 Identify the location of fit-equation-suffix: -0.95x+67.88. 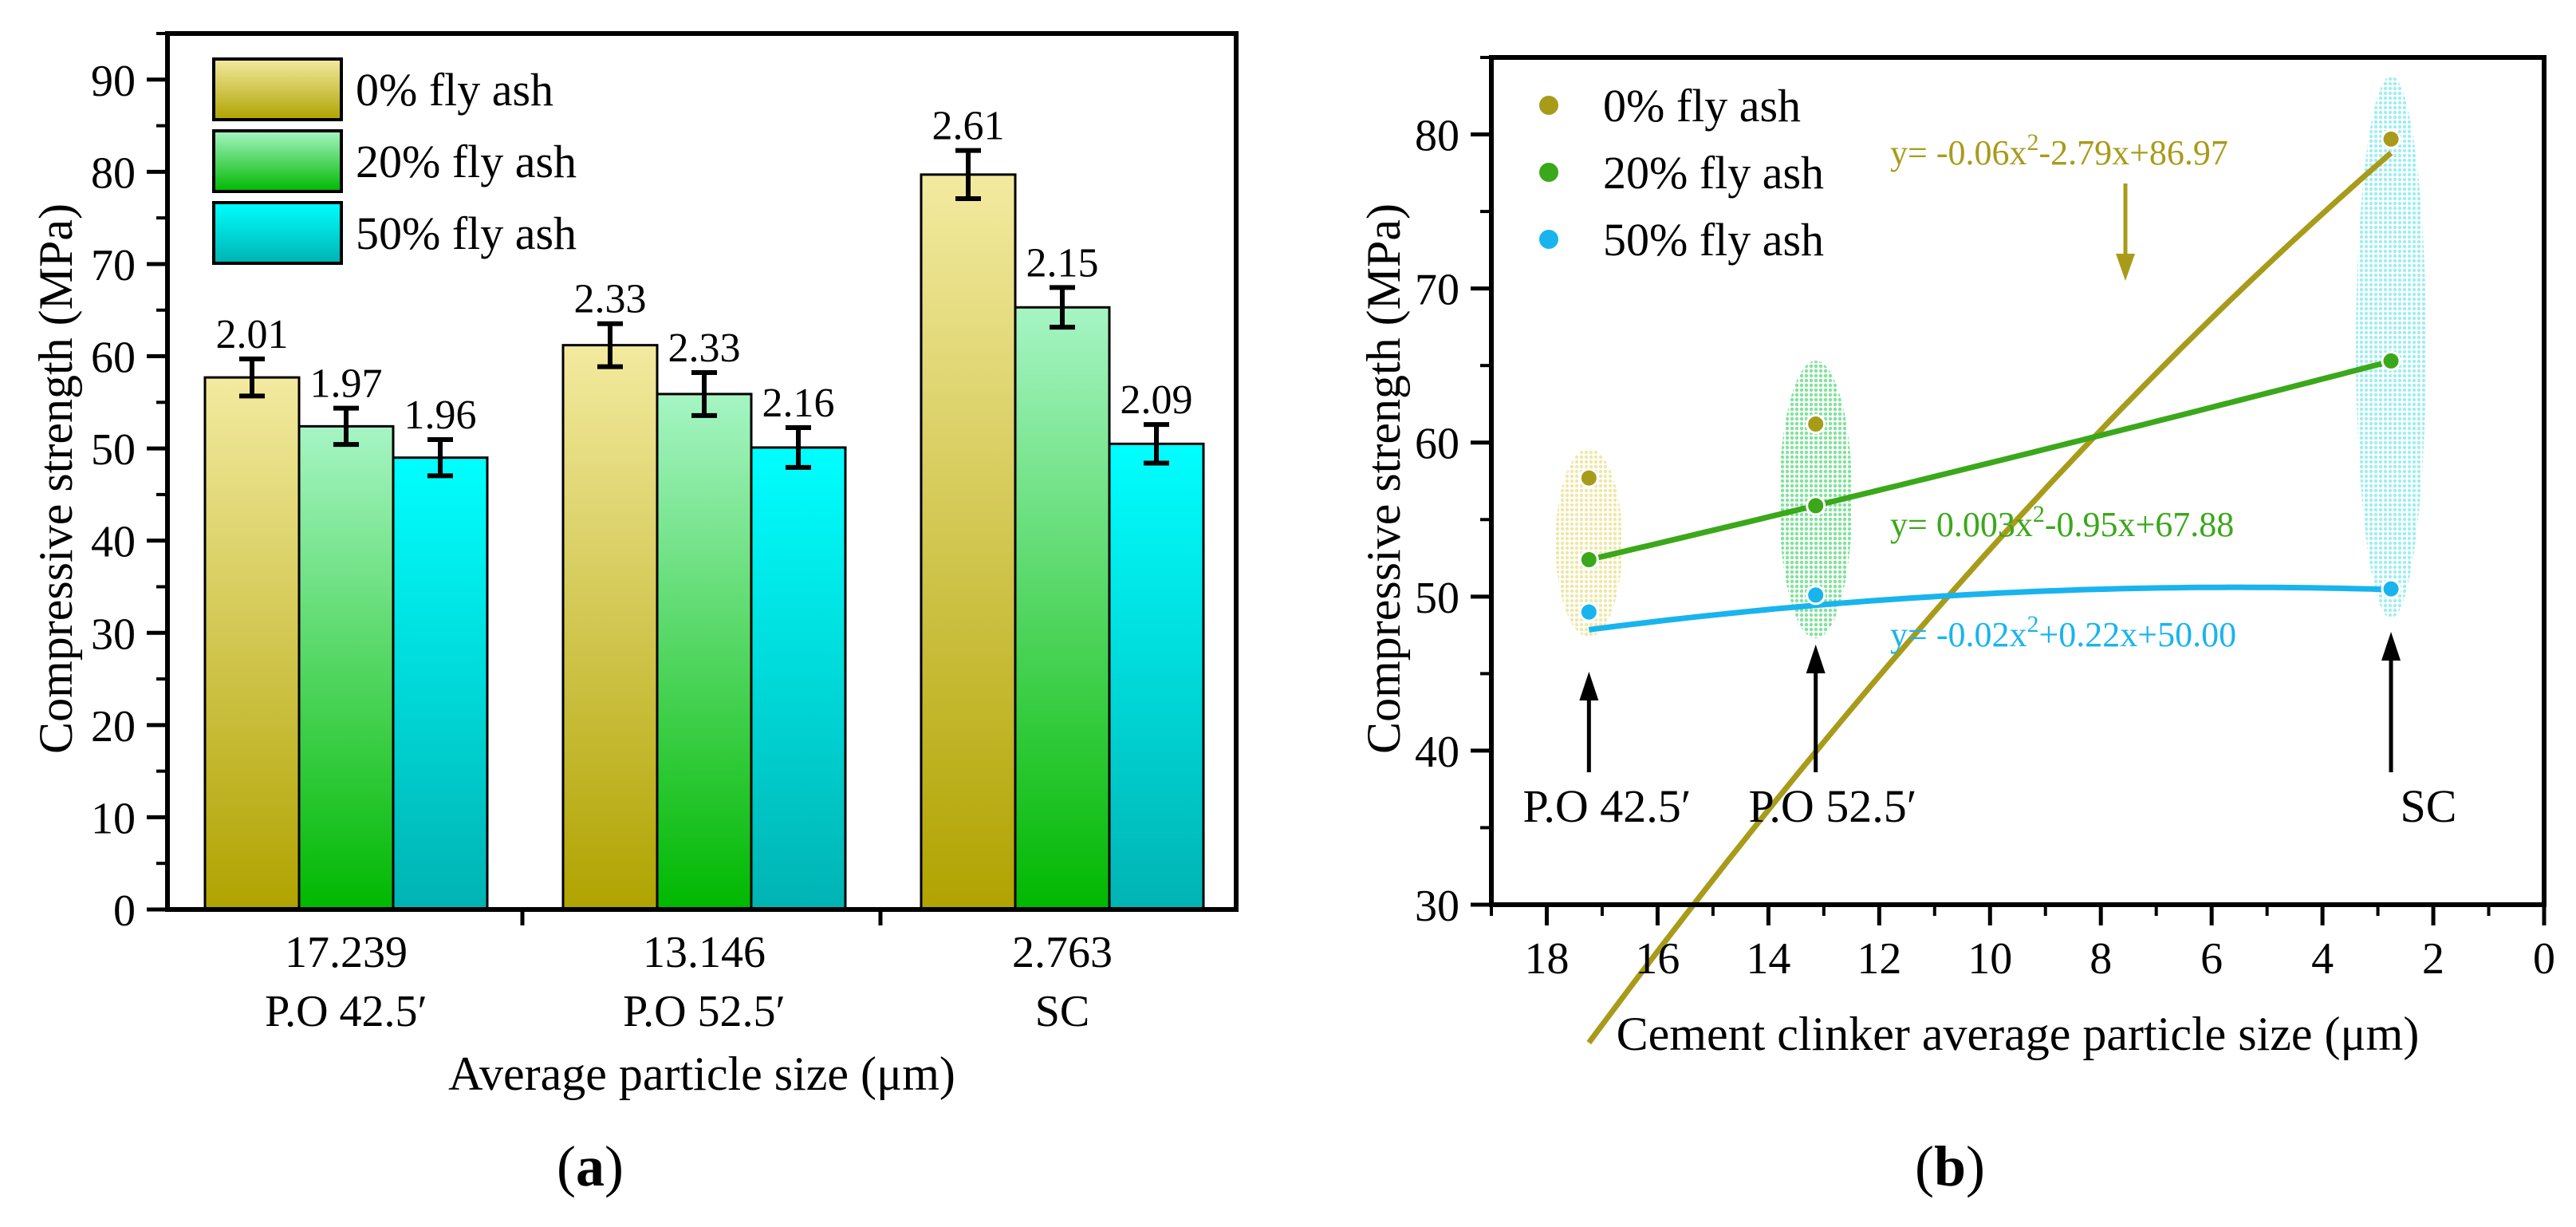
(2139, 524).